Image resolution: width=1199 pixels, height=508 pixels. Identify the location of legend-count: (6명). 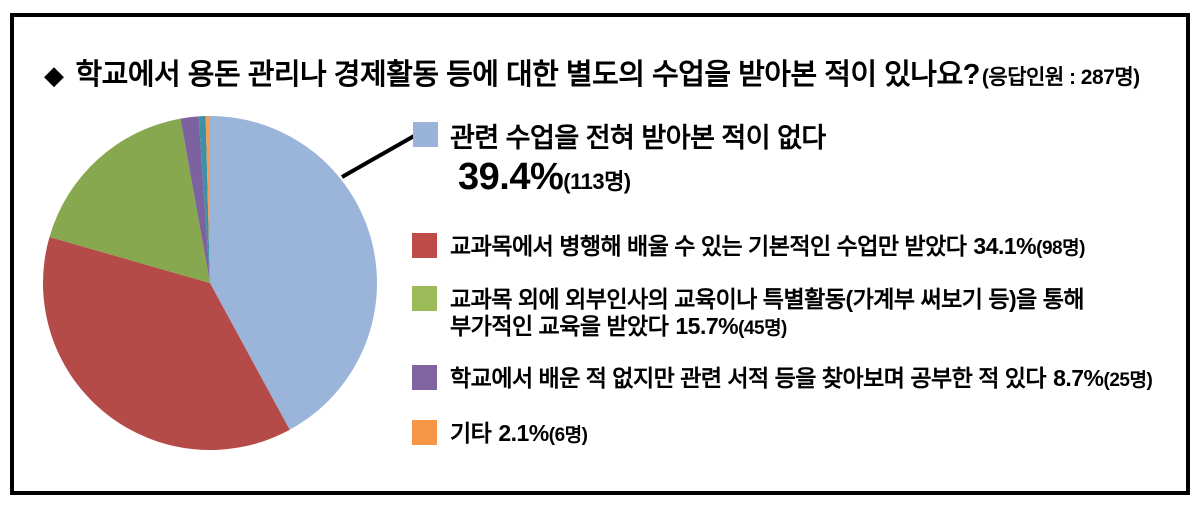
(568, 435).